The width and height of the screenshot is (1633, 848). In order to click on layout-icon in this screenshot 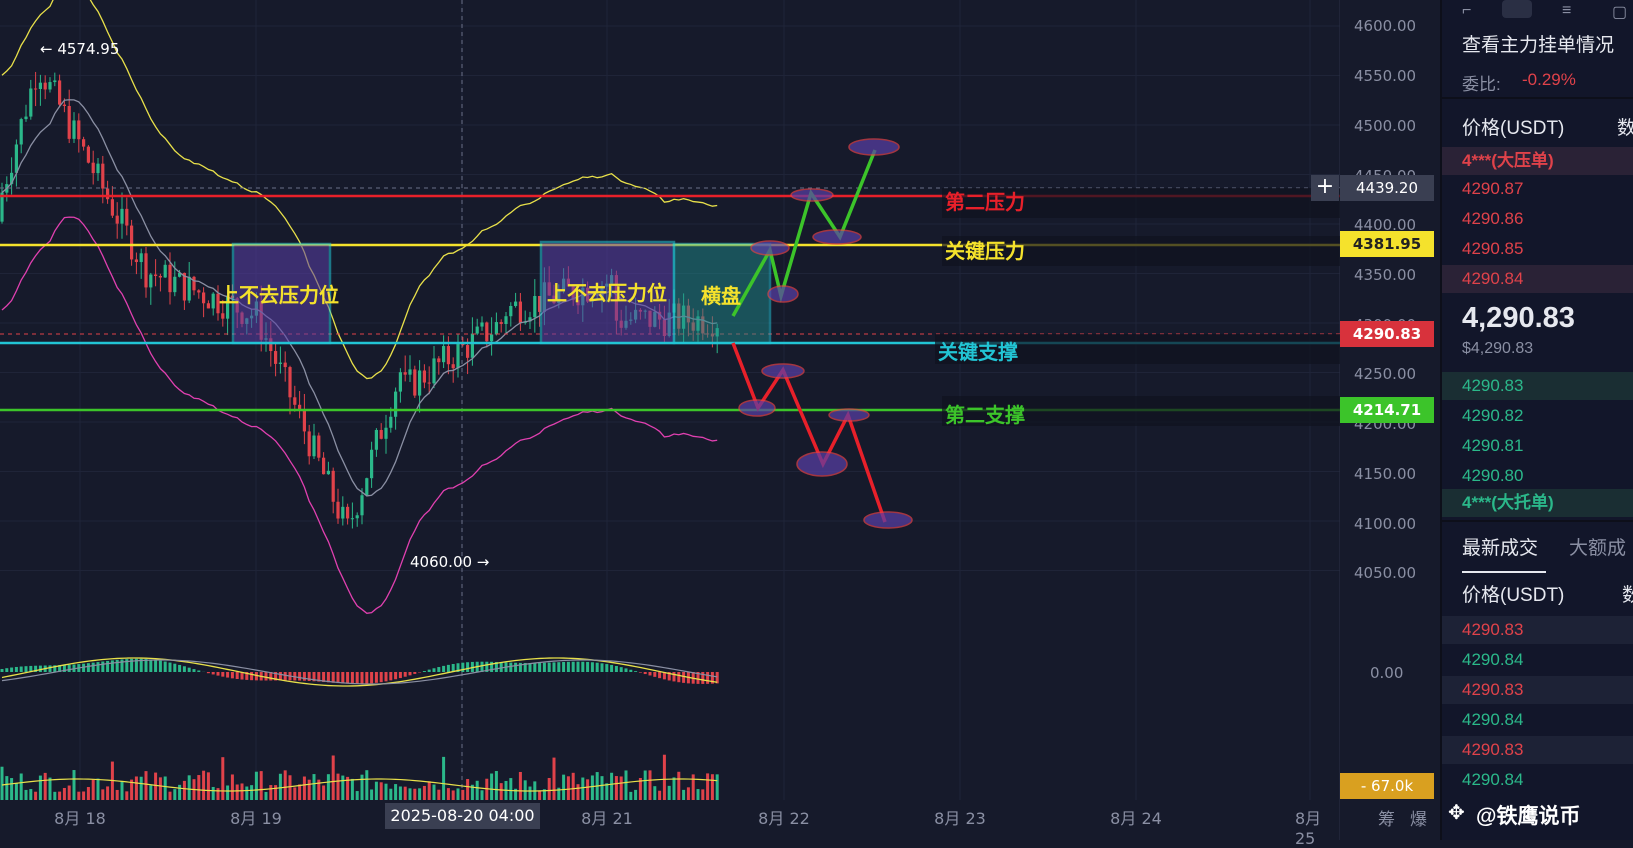, I will do `click(1517, 9)`.